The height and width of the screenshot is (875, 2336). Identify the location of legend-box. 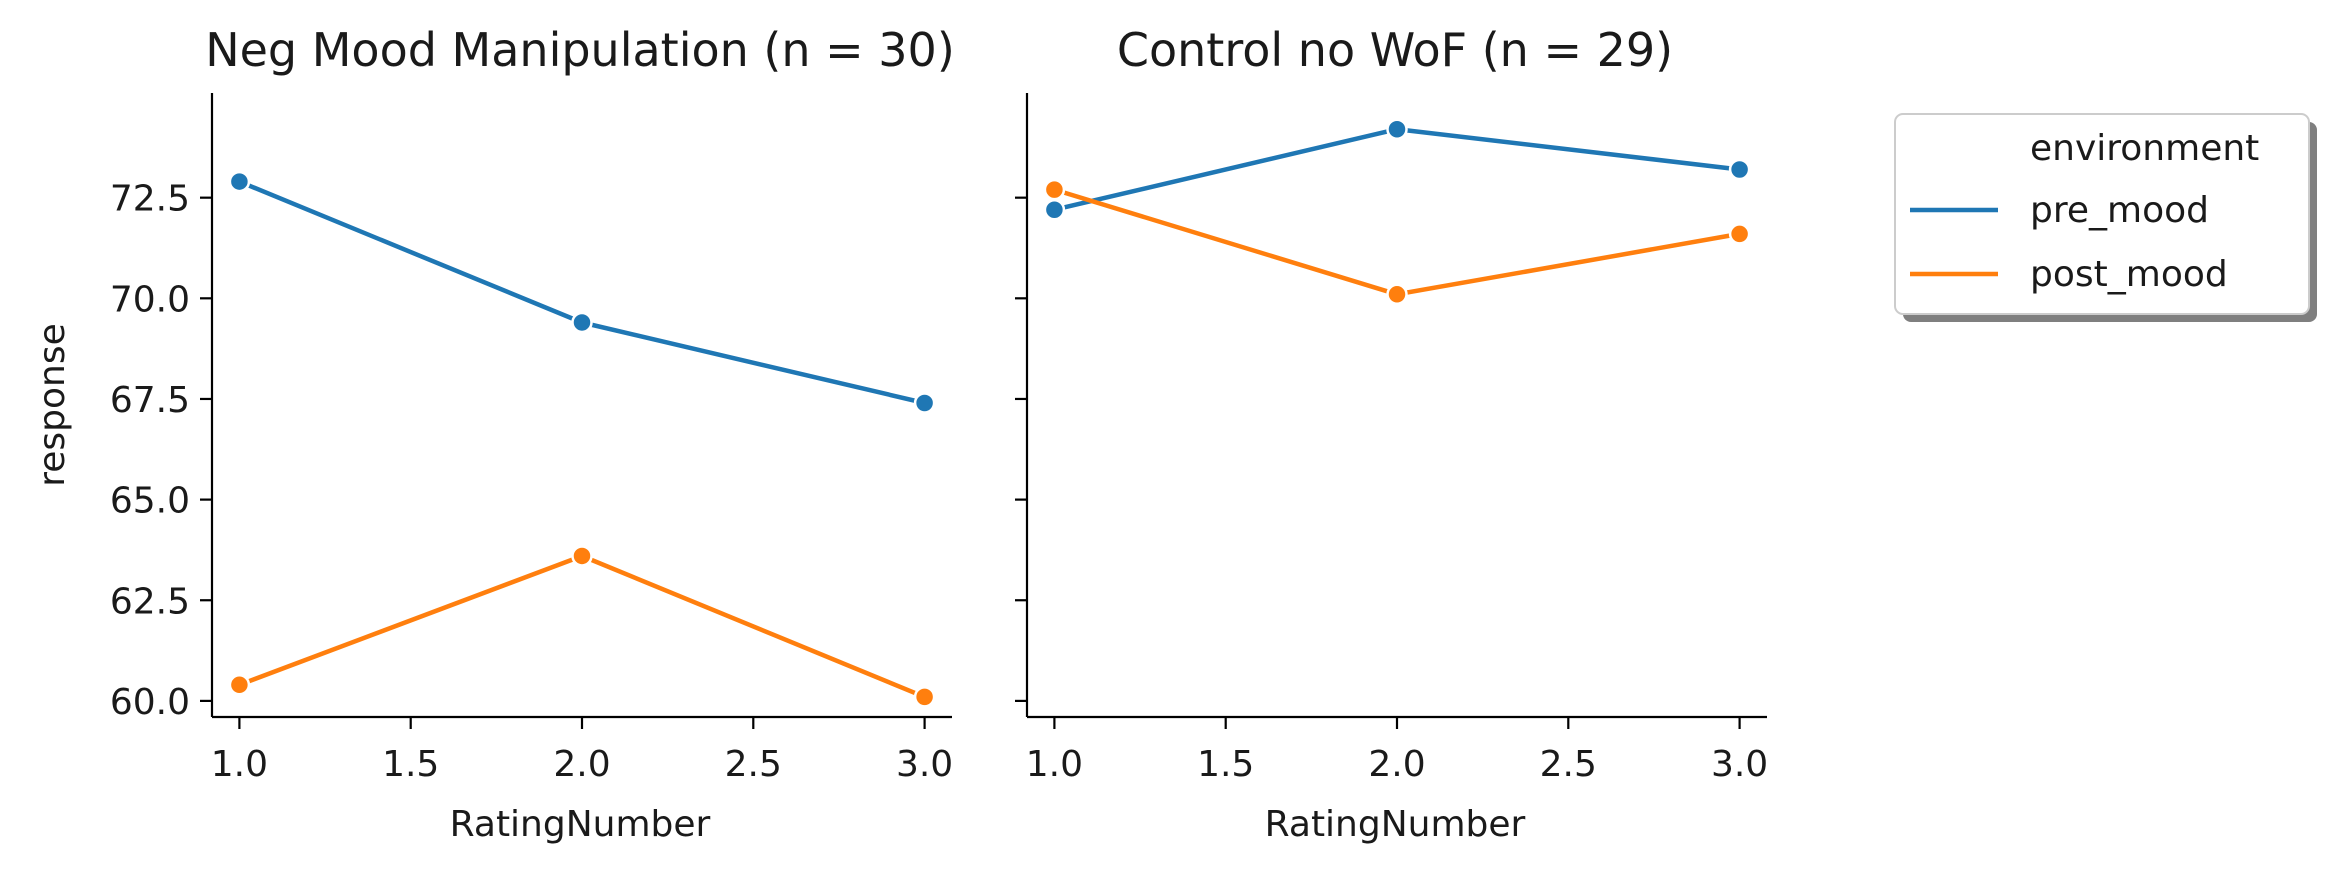
(2102, 214).